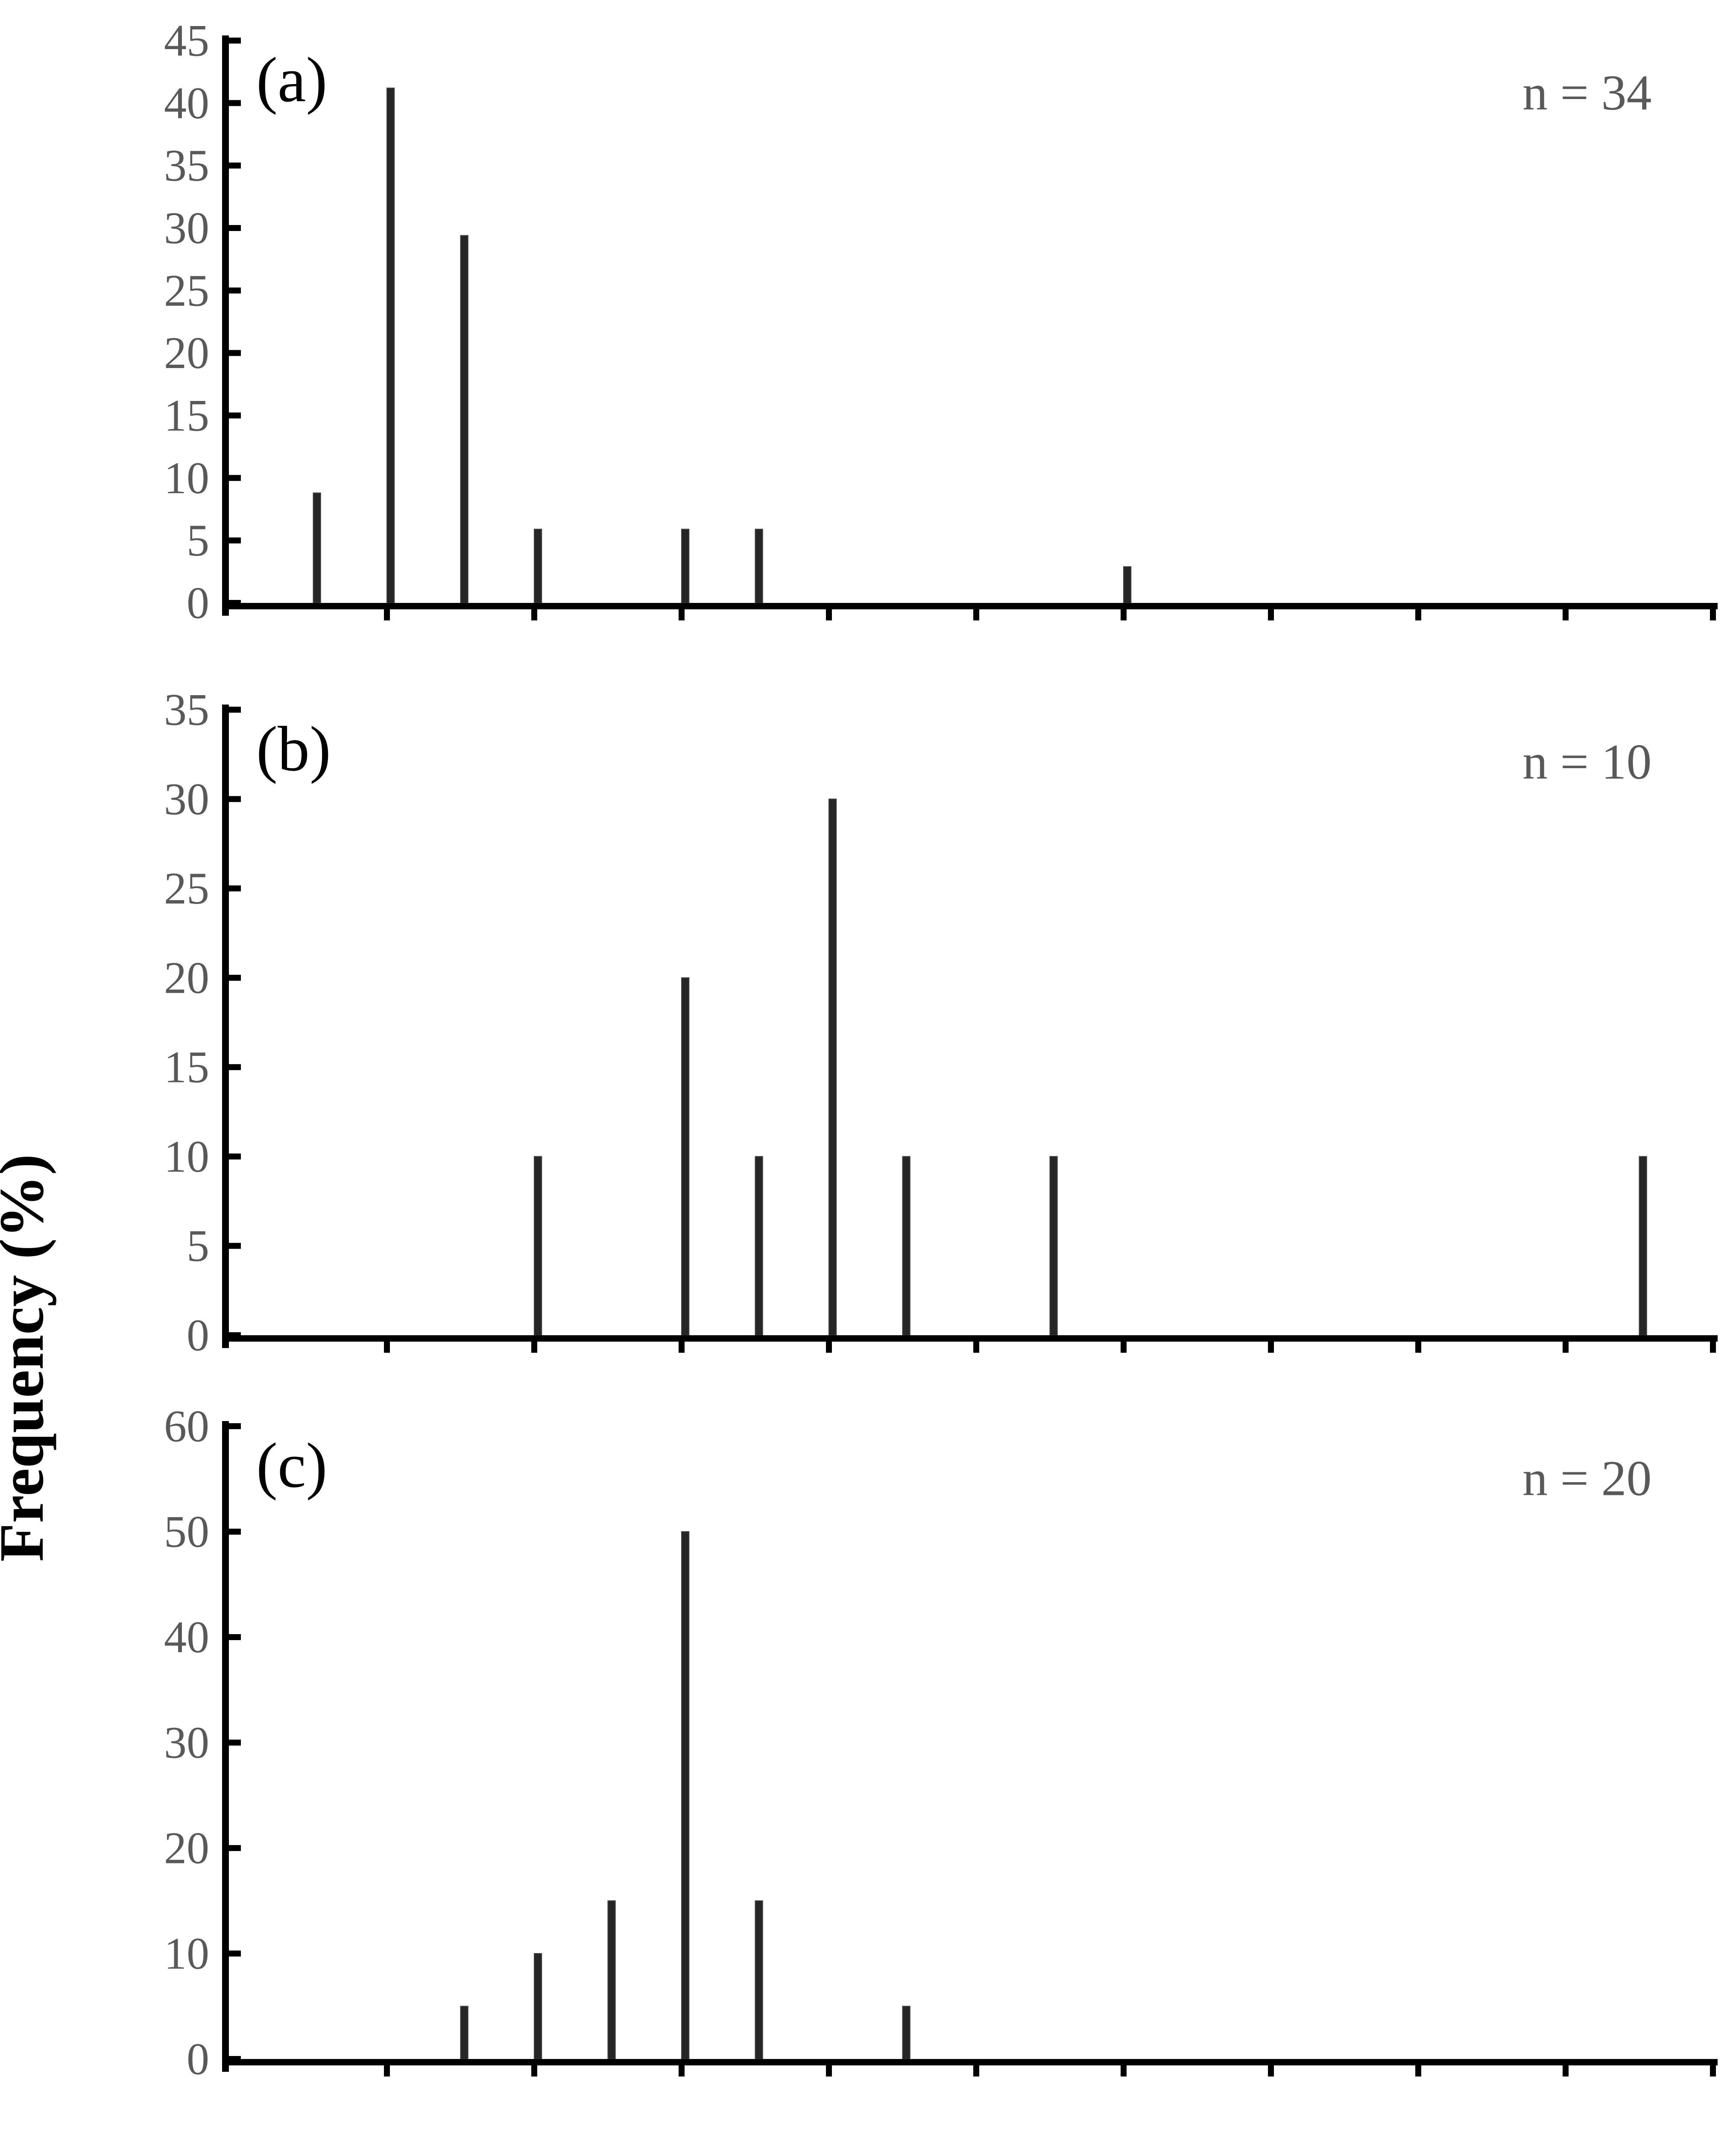  I want to click on y-tick-label-c-40: 40, so click(186, 1637).